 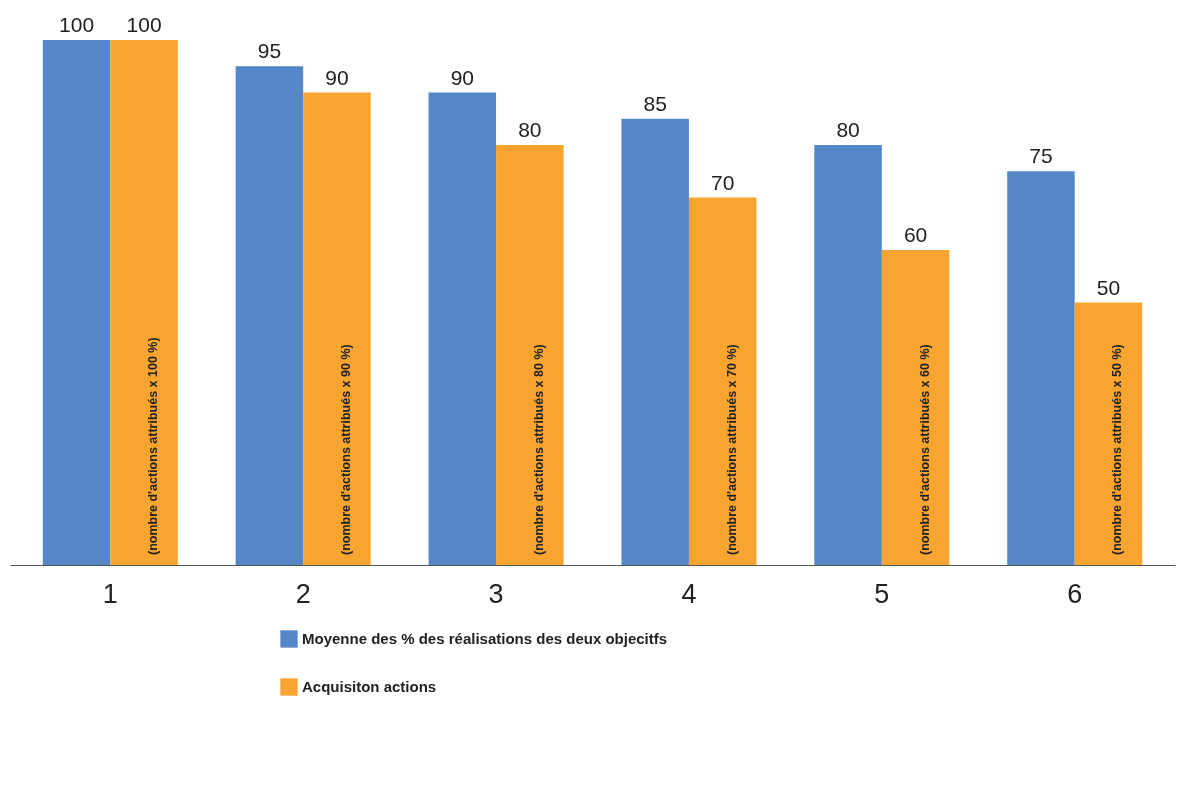 What do you see at coordinates (303, 593) in the screenshot?
I see `x-tick-label: 2` at bounding box center [303, 593].